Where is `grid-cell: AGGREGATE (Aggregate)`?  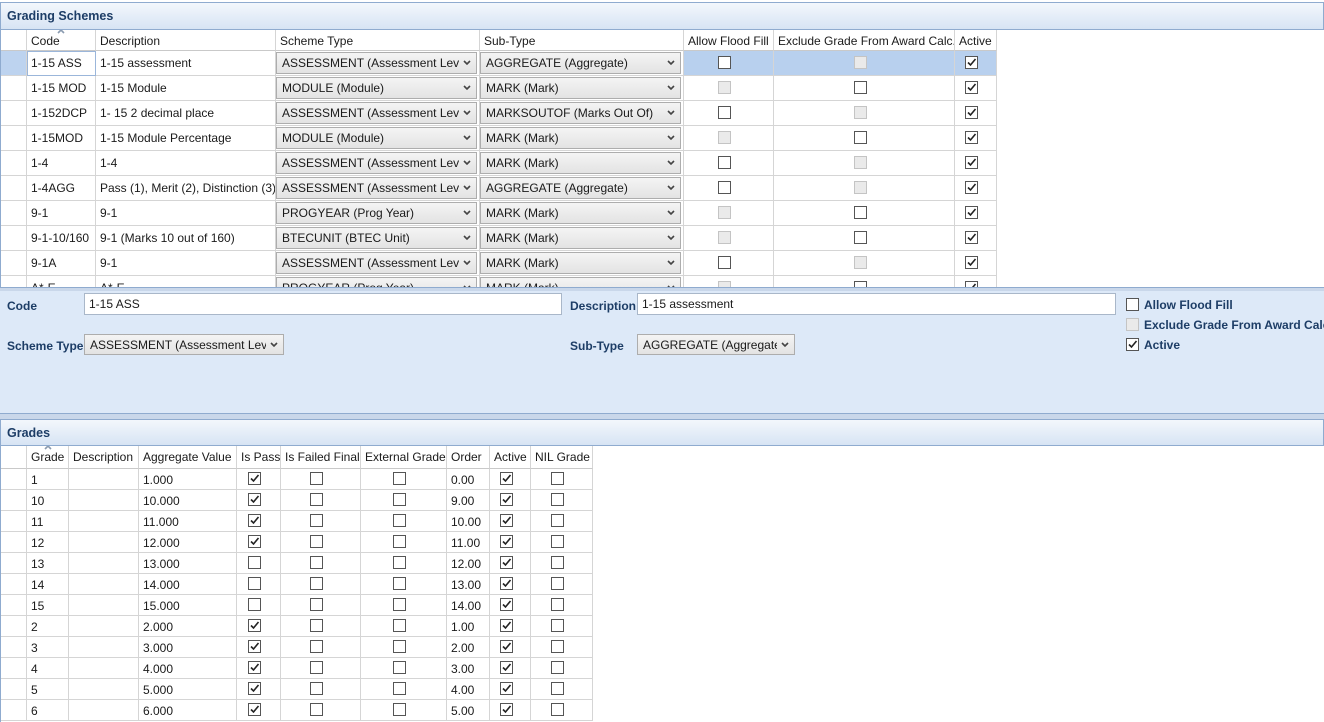 grid-cell: AGGREGATE (Aggregate) is located at coordinates (582, 188).